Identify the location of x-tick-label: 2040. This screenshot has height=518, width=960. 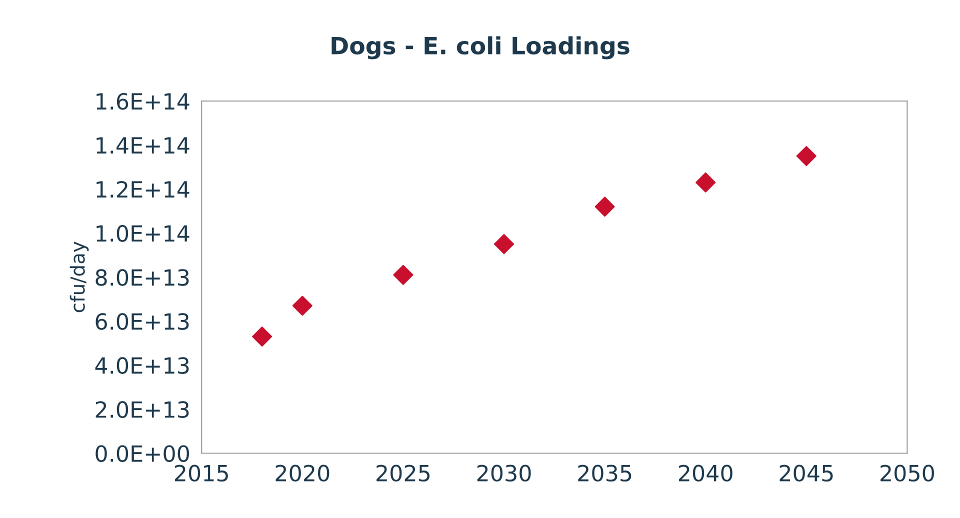
(705, 473).